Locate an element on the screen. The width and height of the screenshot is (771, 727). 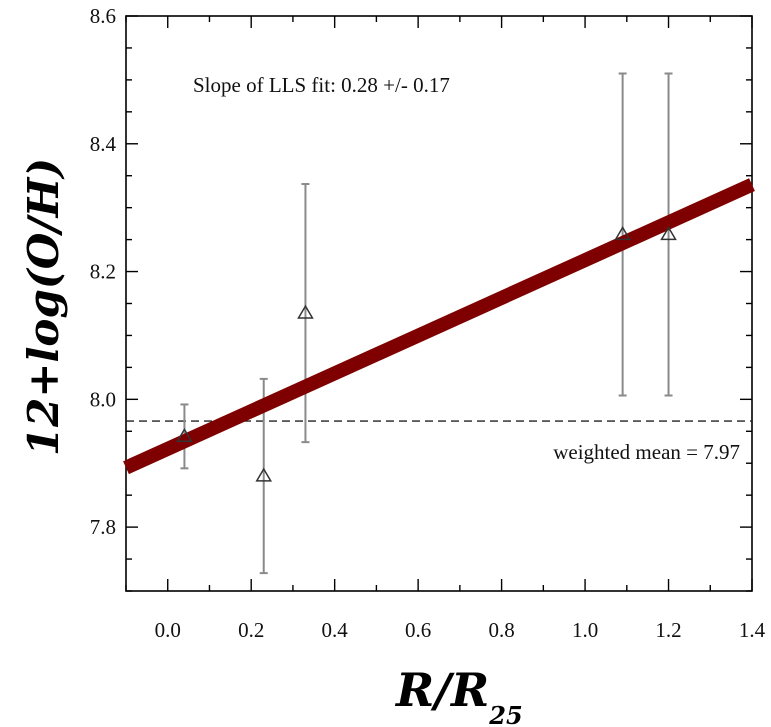
x-axis-label-subscript: 25 is located at coordinates (505, 714).